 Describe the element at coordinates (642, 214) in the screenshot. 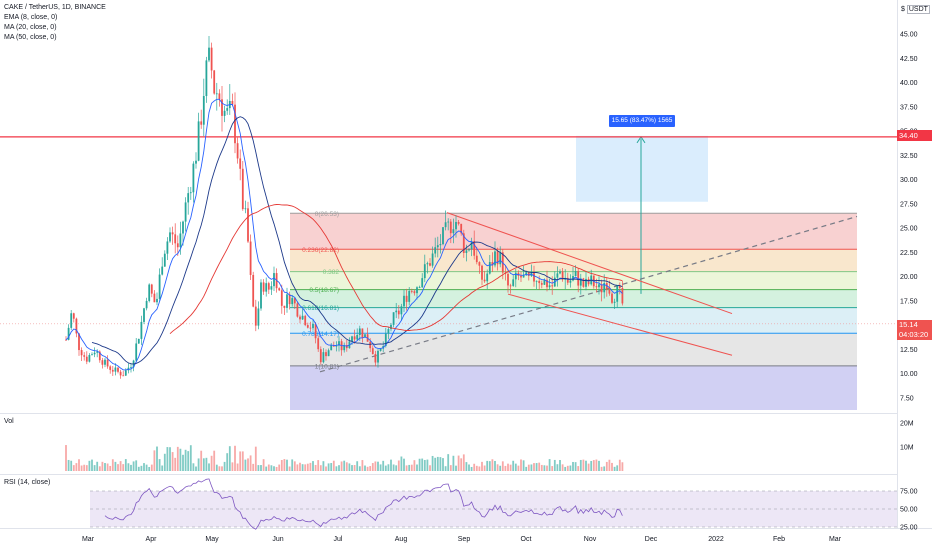

I see `price-range-measure` at that location.